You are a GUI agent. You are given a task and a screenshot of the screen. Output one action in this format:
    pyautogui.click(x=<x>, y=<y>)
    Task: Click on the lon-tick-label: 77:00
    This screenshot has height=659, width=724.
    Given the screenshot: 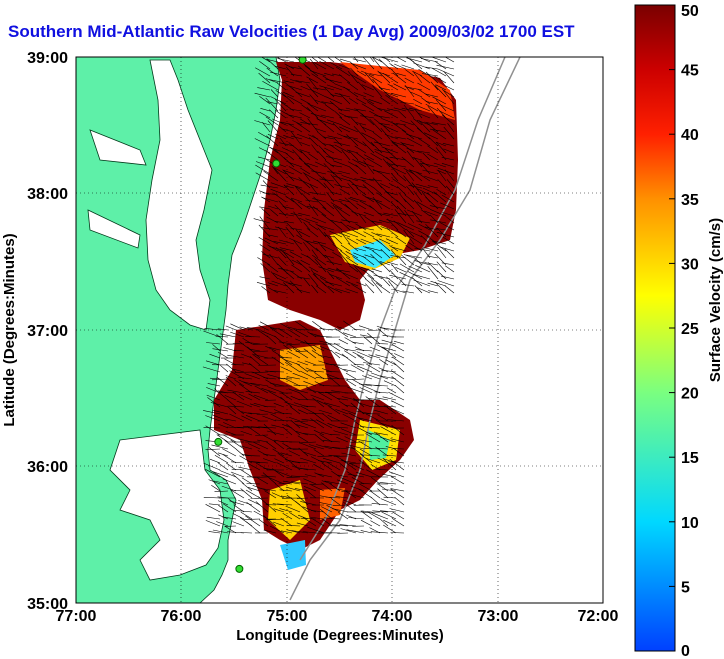 What is the action you would take?
    pyautogui.click(x=76, y=616)
    